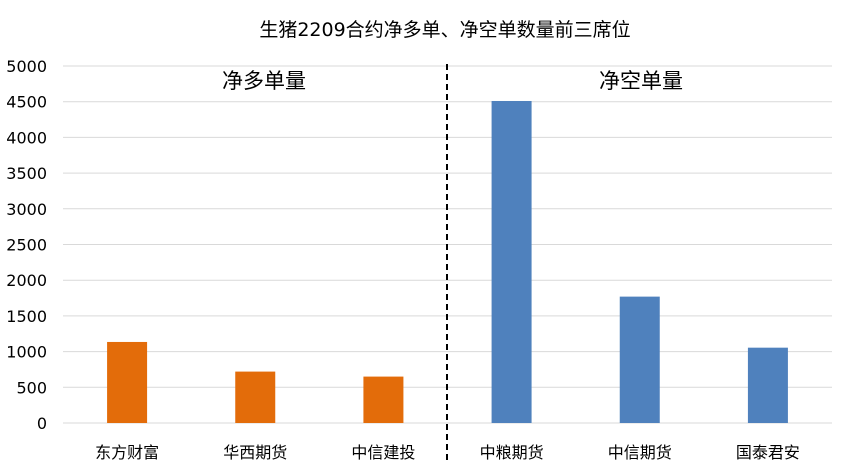  I want to click on x-category-label: 东方财富, so click(127, 452).